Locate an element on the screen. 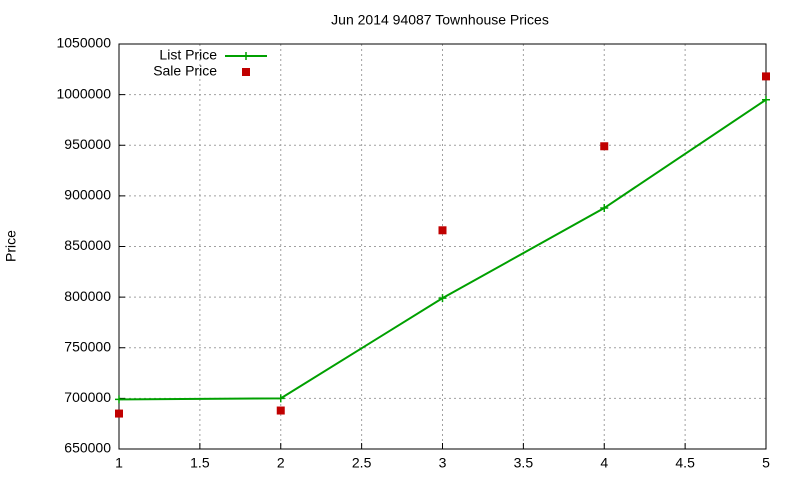 The image size is (800, 480). y-tick-label: 700000 is located at coordinates (87, 397).